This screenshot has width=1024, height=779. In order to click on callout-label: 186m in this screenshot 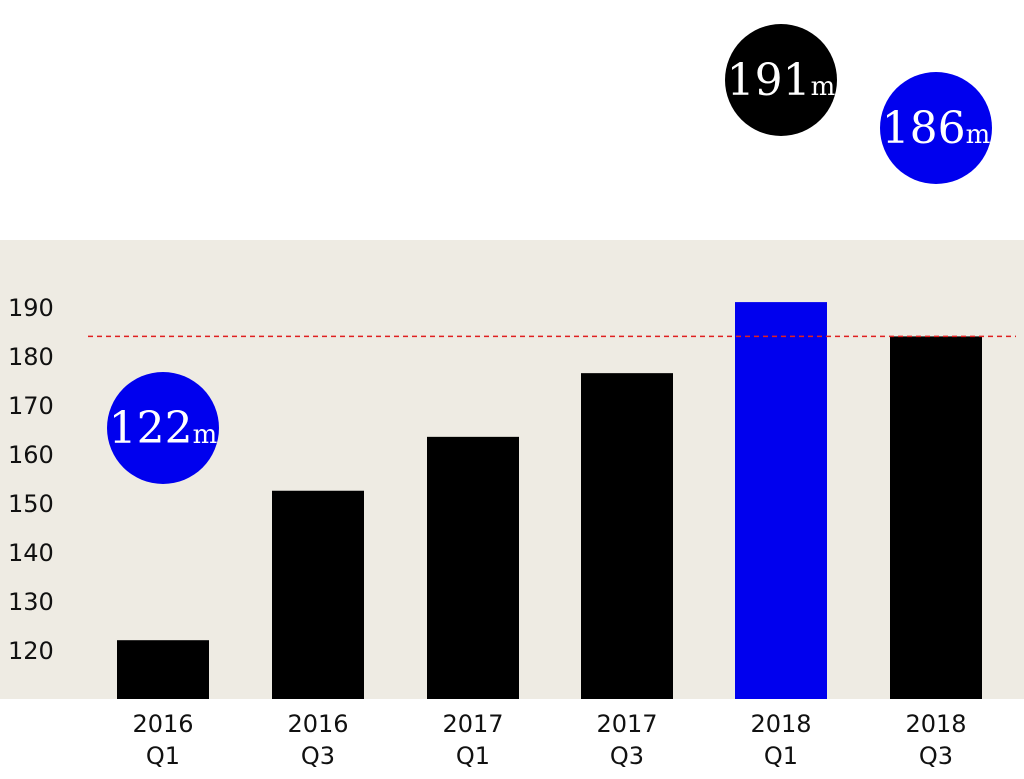, I will do `click(936, 128)`.